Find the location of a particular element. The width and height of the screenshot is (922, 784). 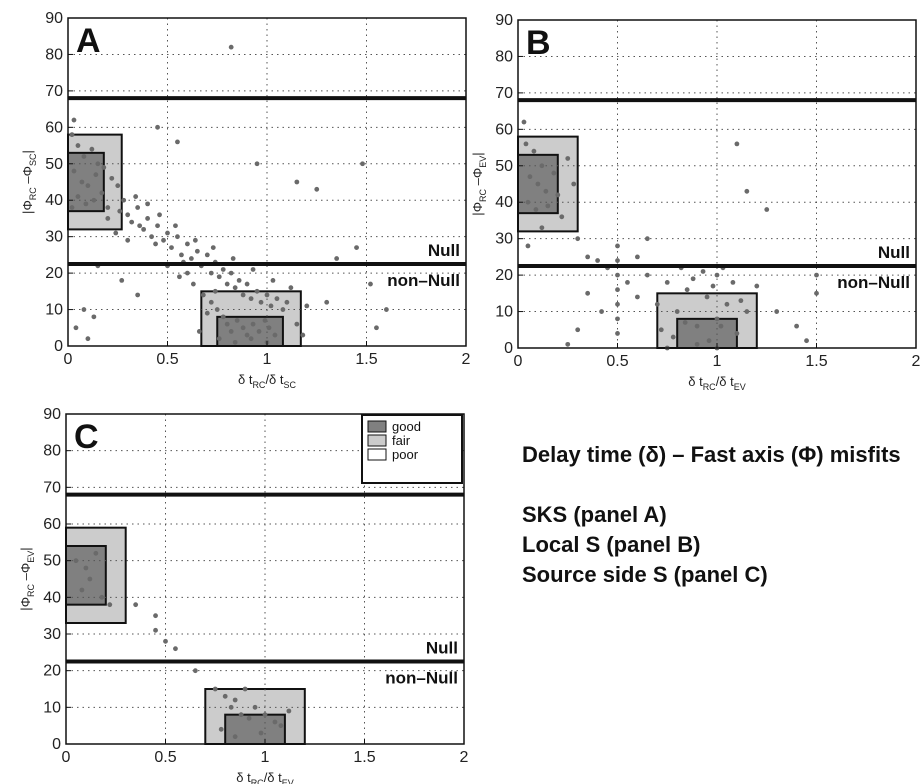

y-tick-label: 20 is located at coordinates (54, 273).